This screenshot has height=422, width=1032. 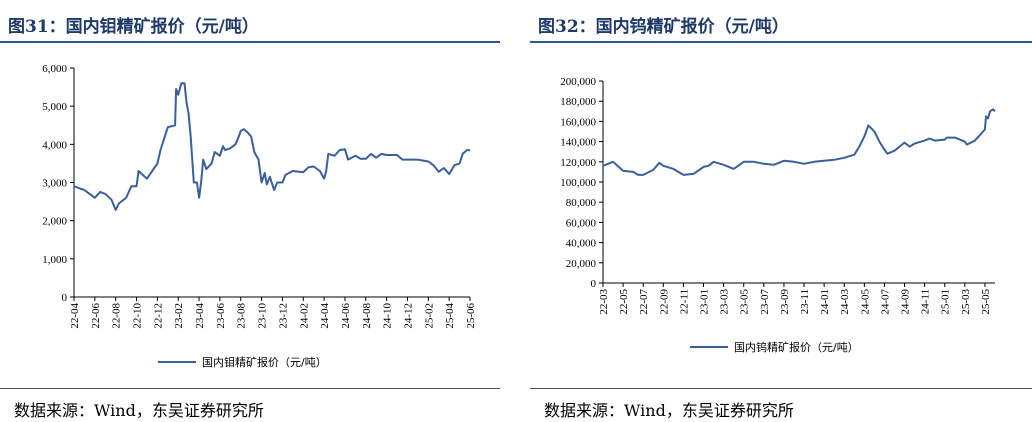 I want to click on y-tick-label: 200,000, so click(x=578, y=82).